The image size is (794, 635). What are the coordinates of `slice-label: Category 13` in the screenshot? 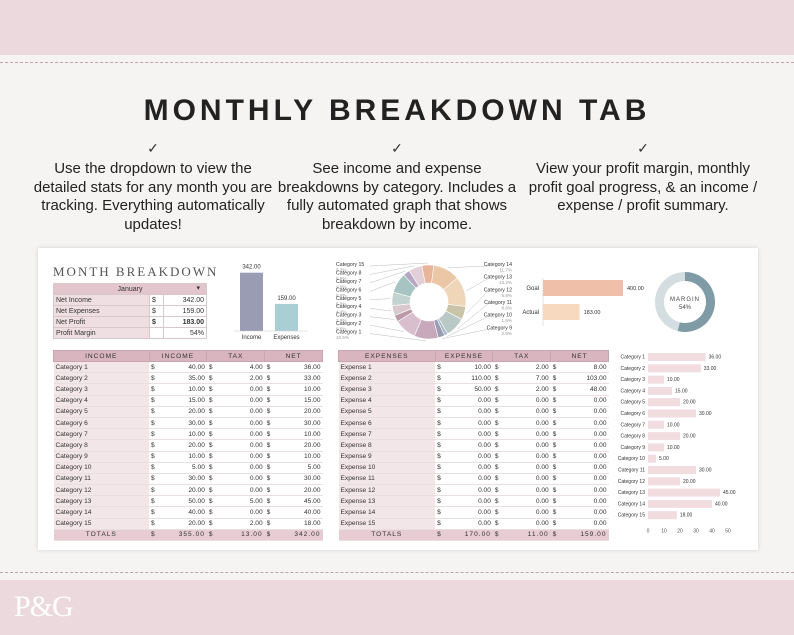 It's located at (498, 278).